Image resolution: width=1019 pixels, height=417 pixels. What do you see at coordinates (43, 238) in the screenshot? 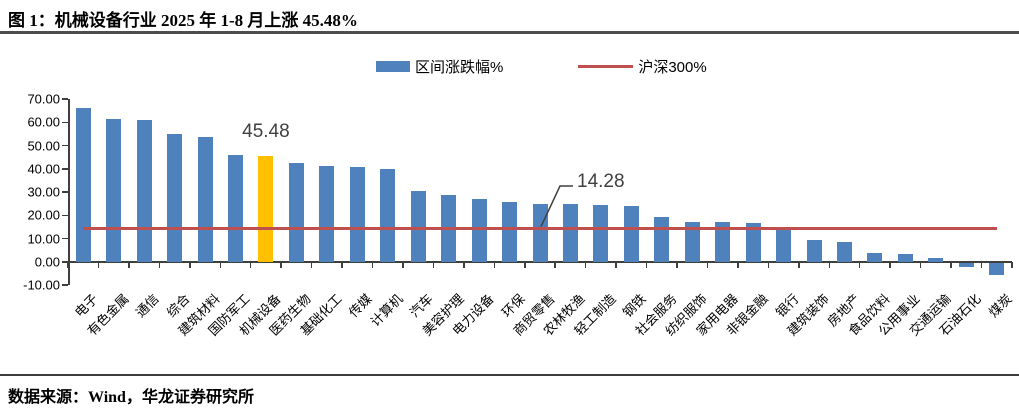
I see `y-axis-label: 10.00` at bounding box center [43, 238].